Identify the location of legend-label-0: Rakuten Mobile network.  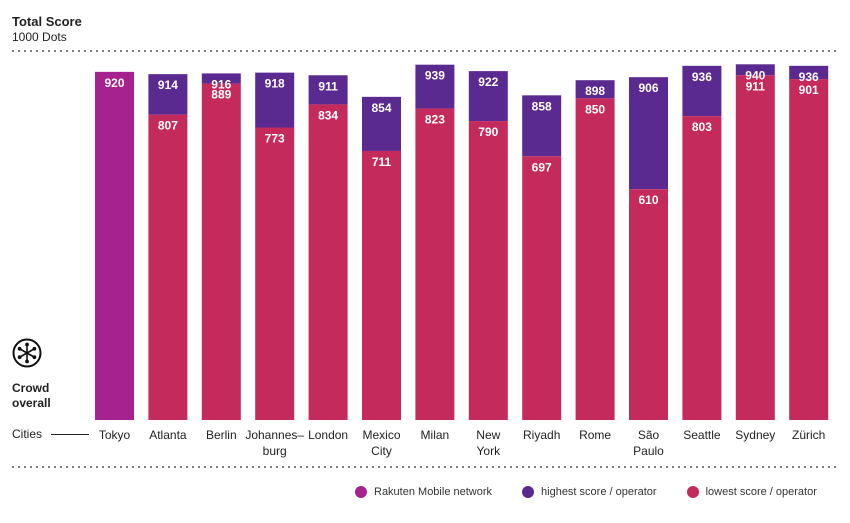
(433, 492).